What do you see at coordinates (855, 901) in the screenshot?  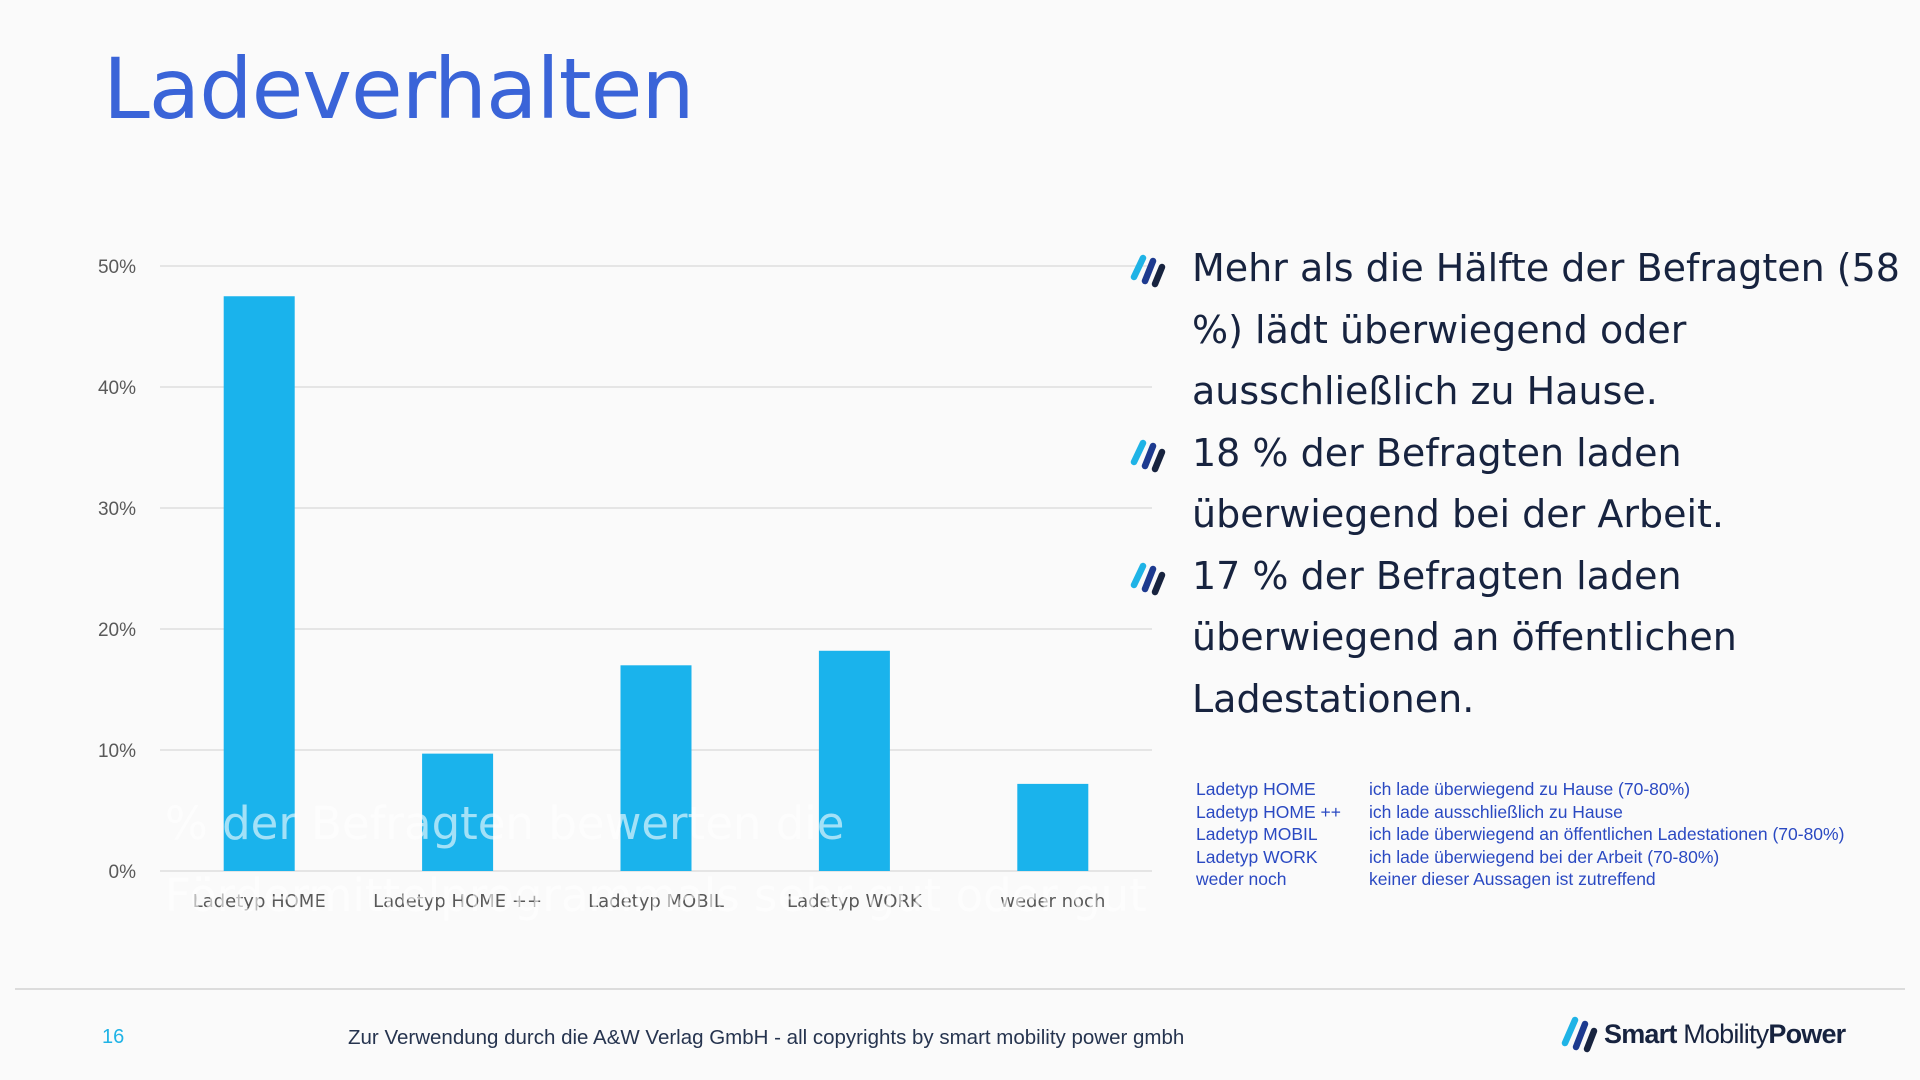 I see `x-tick-label: Ladetyp WORK` at bounding box center [855, 901].